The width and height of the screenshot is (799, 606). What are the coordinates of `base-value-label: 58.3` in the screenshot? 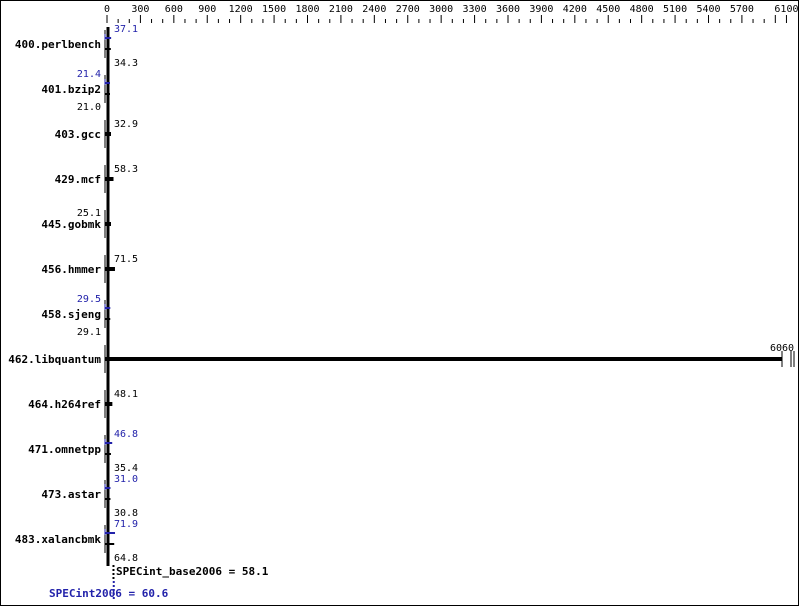 It's located at (126, 169).